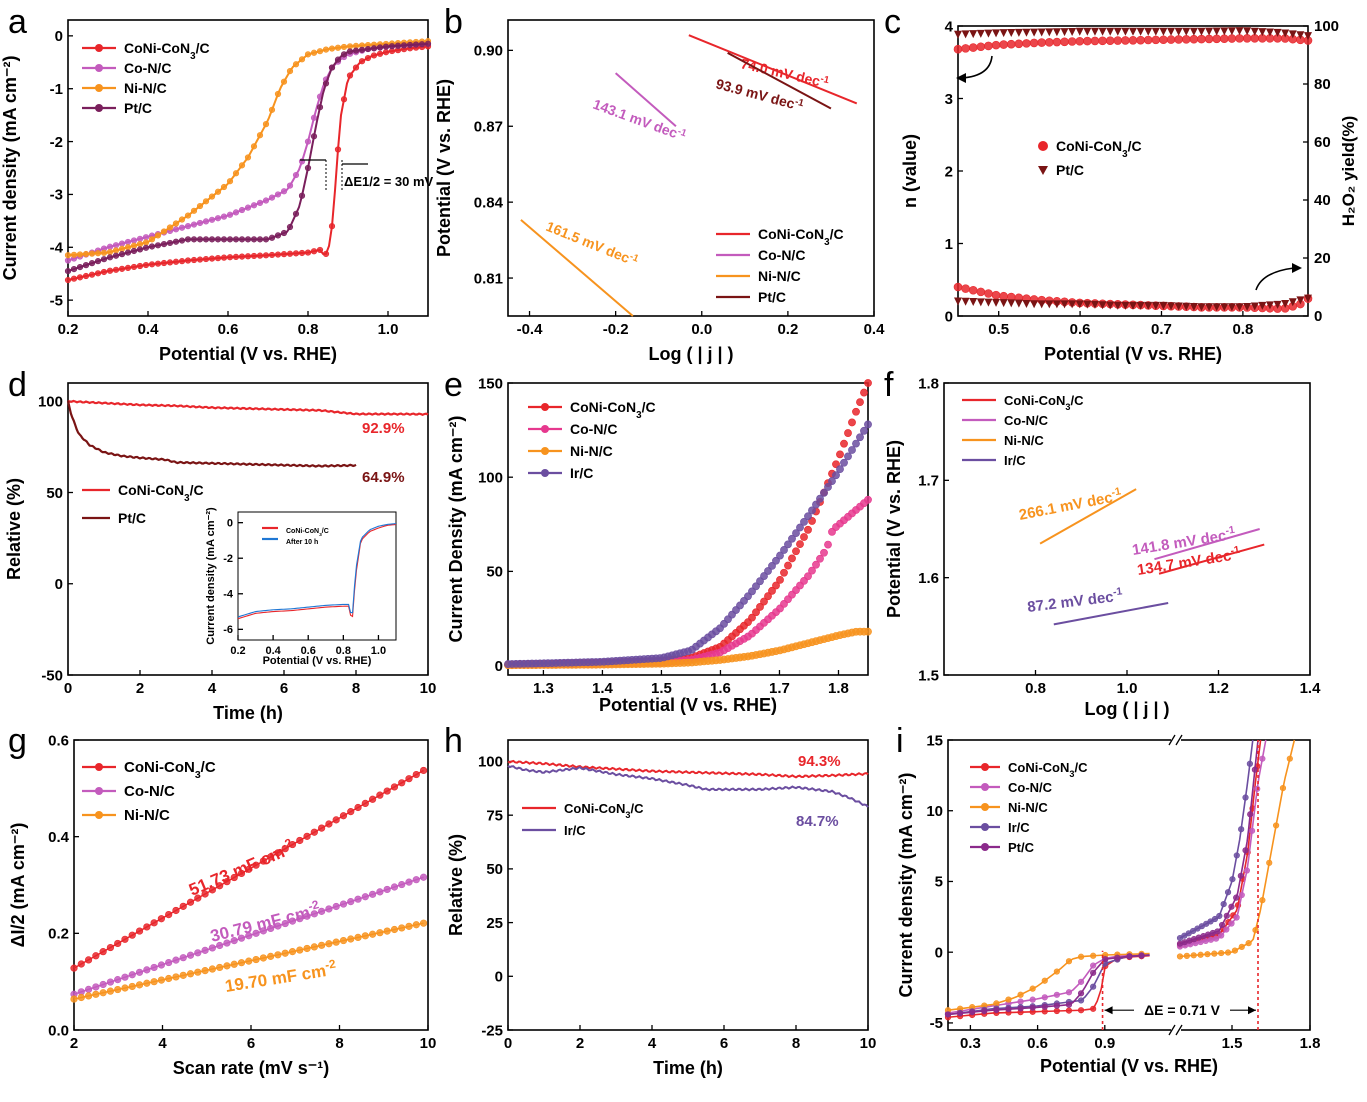 The width and height of the screenshot is (1367, 1102). I want to click on legend-label: Ir/C, so click(1015, 460).